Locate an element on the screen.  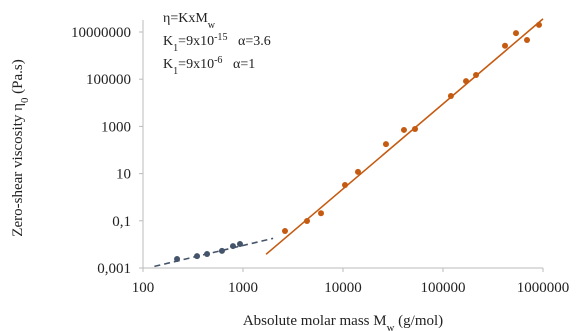
y-tick-label: 100000 is located at coordinates (108, 80).